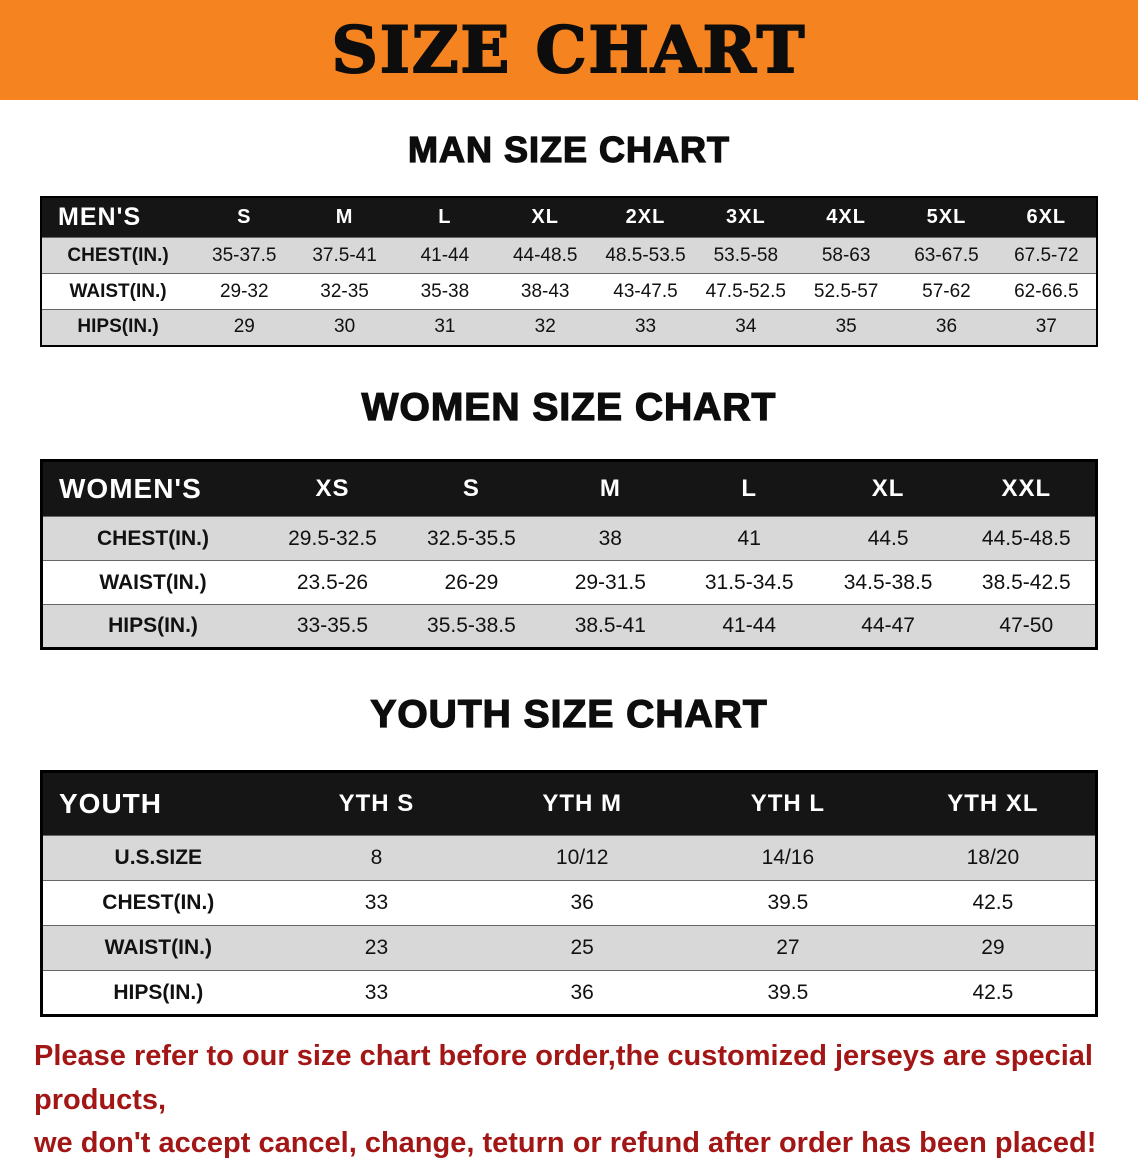  I want to click on table-row: HIPS(IN.) 33 36 39.5 42.5, so click(569, 993).